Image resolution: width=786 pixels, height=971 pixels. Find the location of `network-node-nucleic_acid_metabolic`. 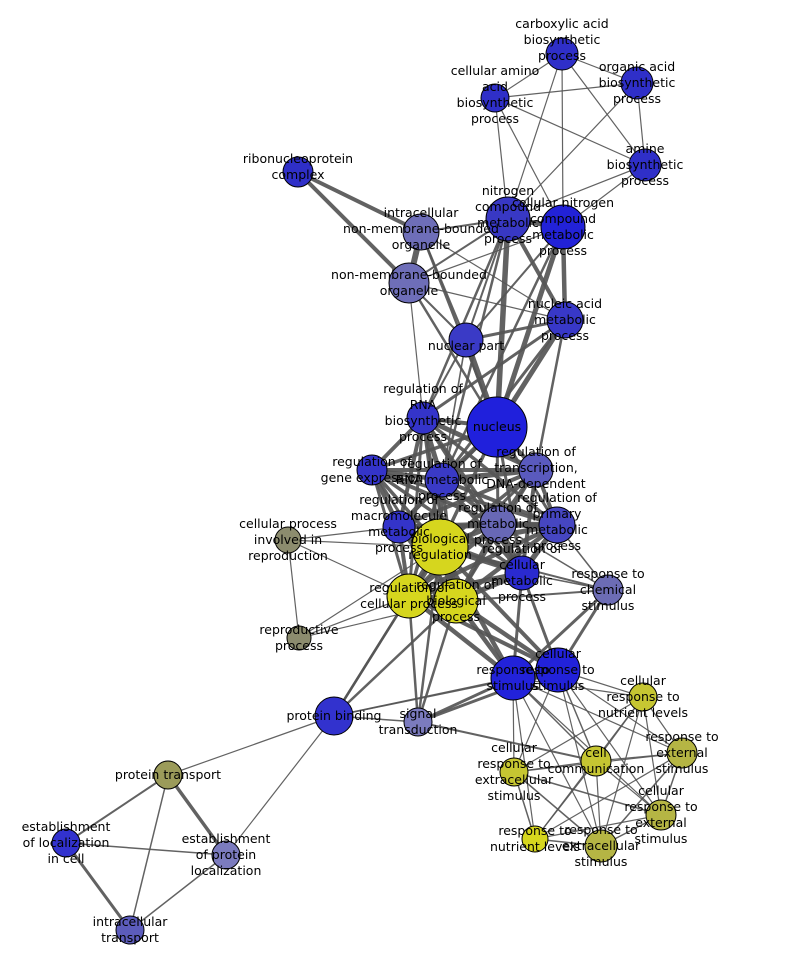

network-node-nucleic_acid_metabolic is located at coordinates (565, 320).